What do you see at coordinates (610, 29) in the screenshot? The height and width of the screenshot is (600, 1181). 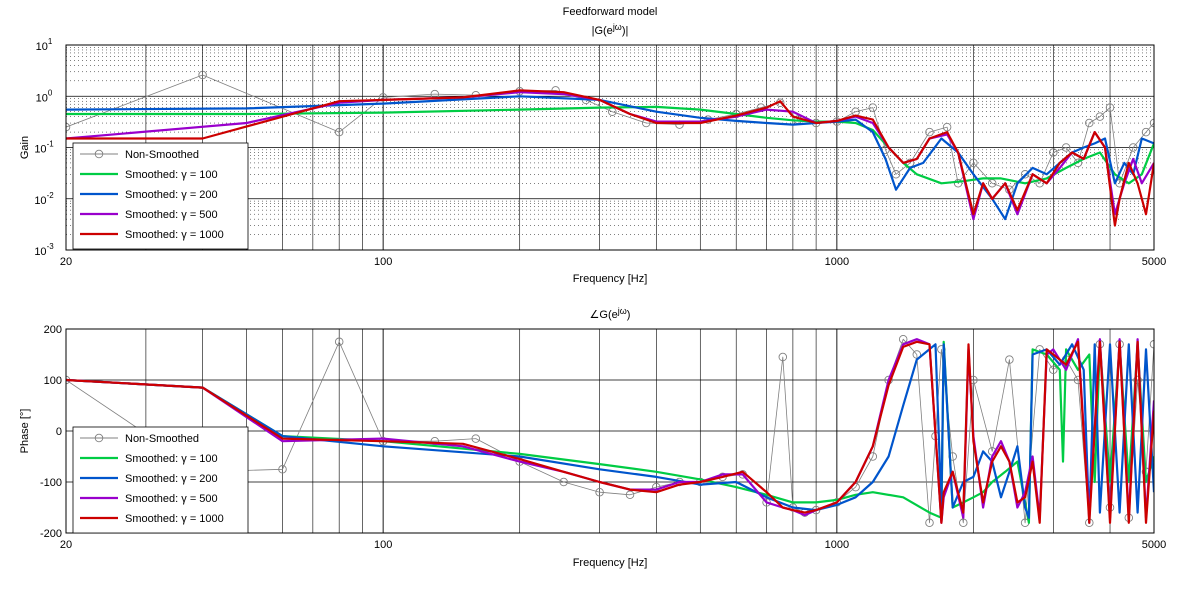 I see `panel-title: |G(ejω)|` at bounding box center [610, 29].